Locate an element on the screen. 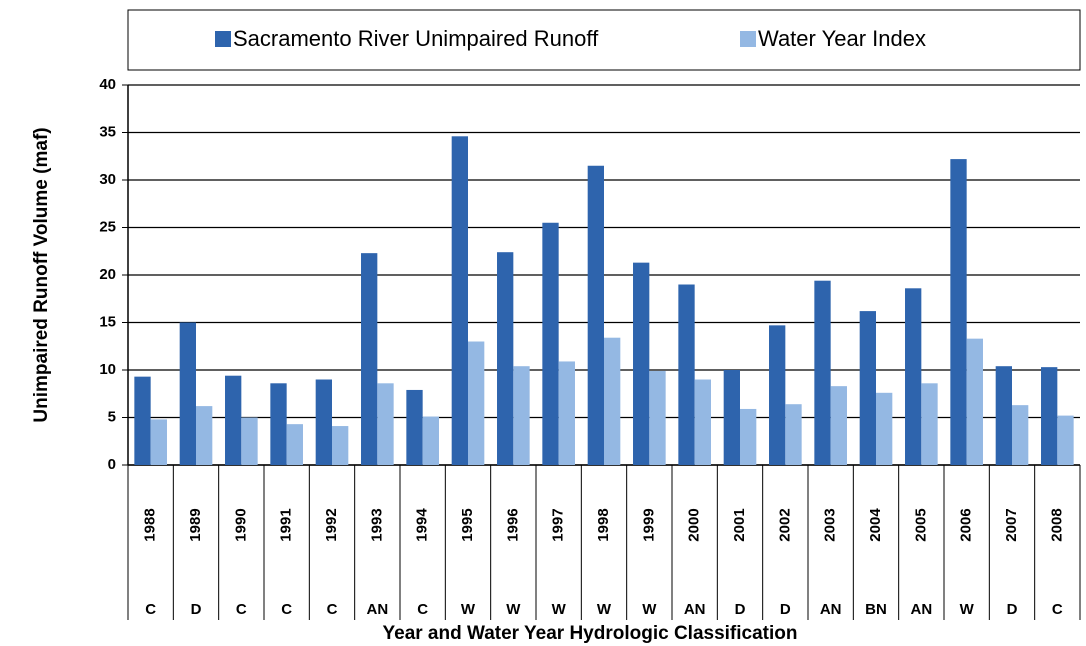  y-tick-label: 30 is located at coordinates (107, 179).